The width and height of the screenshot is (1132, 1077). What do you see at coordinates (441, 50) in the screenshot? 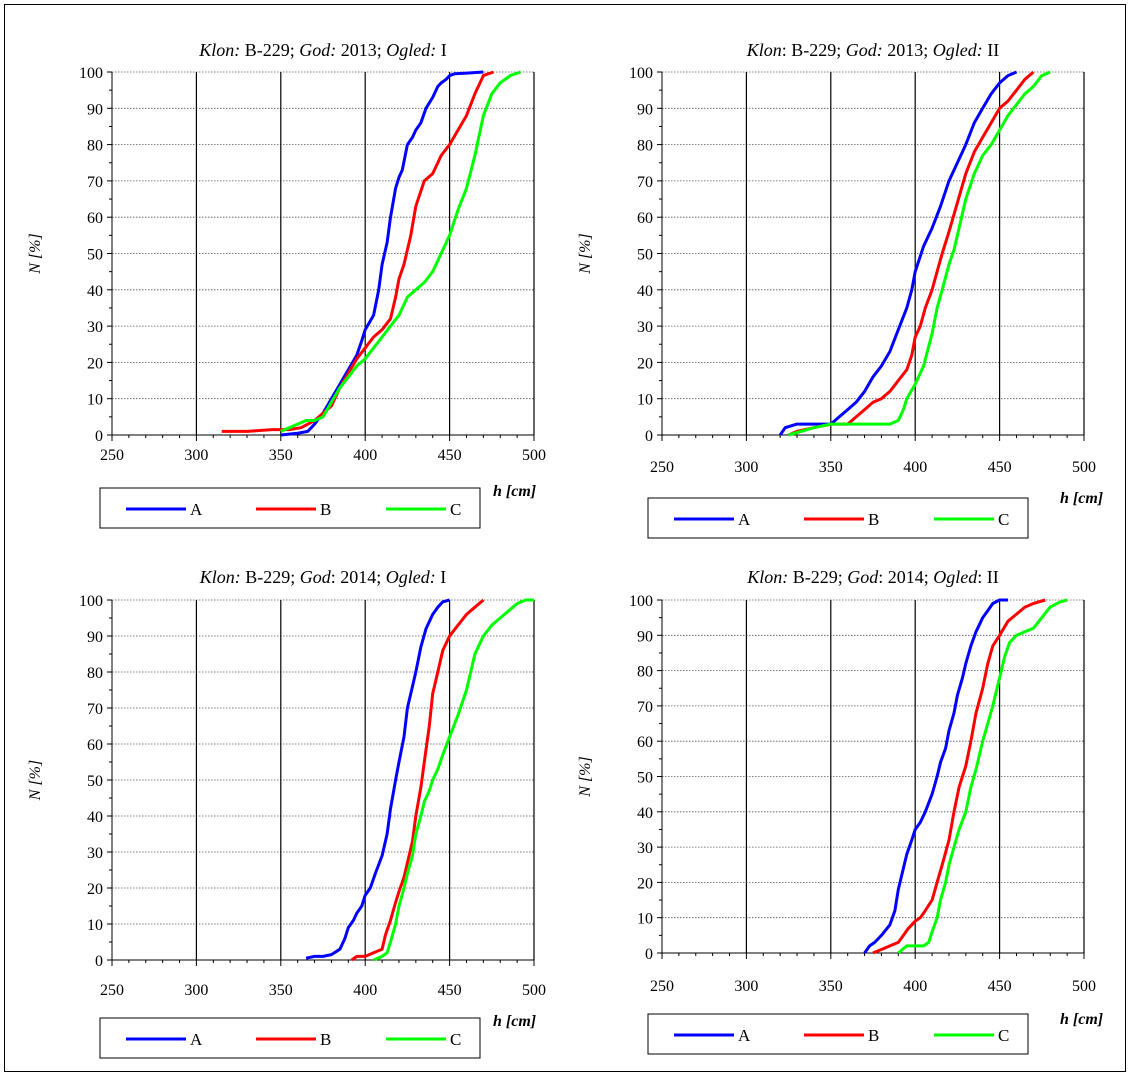
I see `title-value: I` at bounding box center [441, 50].